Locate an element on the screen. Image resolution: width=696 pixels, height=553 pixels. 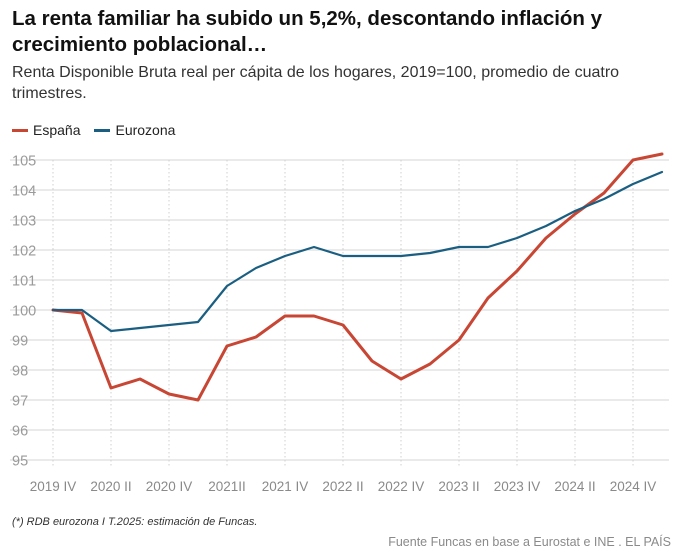
x-tick-label: 2023 II is located at coordinates (458, 486).